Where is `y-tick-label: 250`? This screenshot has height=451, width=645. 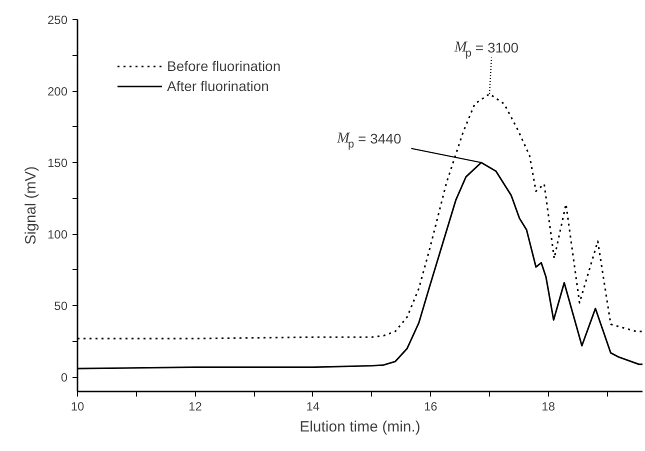 y-tick-label: 250 is located at coordinates (57, 20).